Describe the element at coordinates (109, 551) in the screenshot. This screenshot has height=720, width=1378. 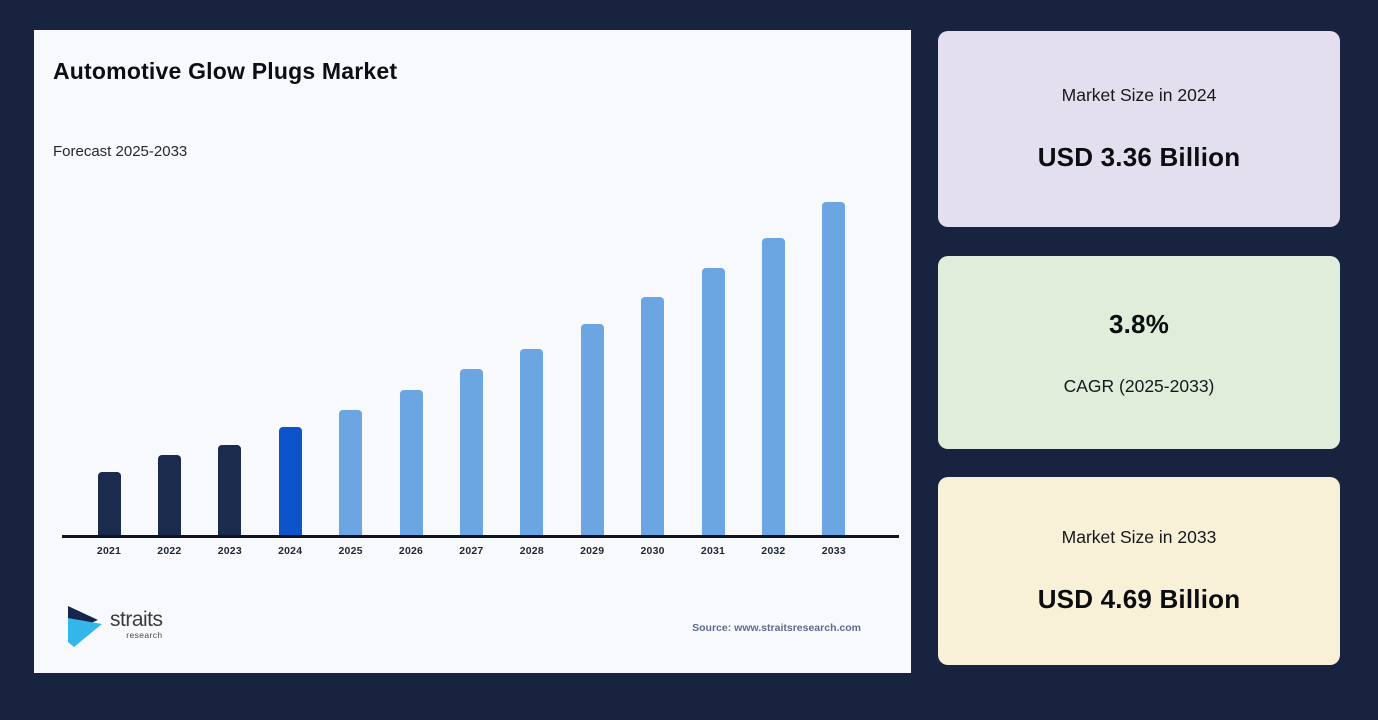
I see `x-axis-label-2021: 2021` at that location.